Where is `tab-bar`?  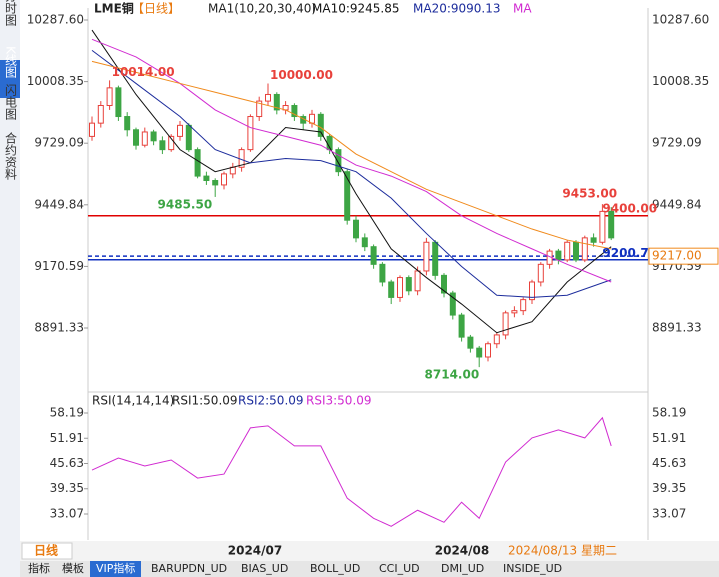
tab-bar is located at coordinates (369, 569).